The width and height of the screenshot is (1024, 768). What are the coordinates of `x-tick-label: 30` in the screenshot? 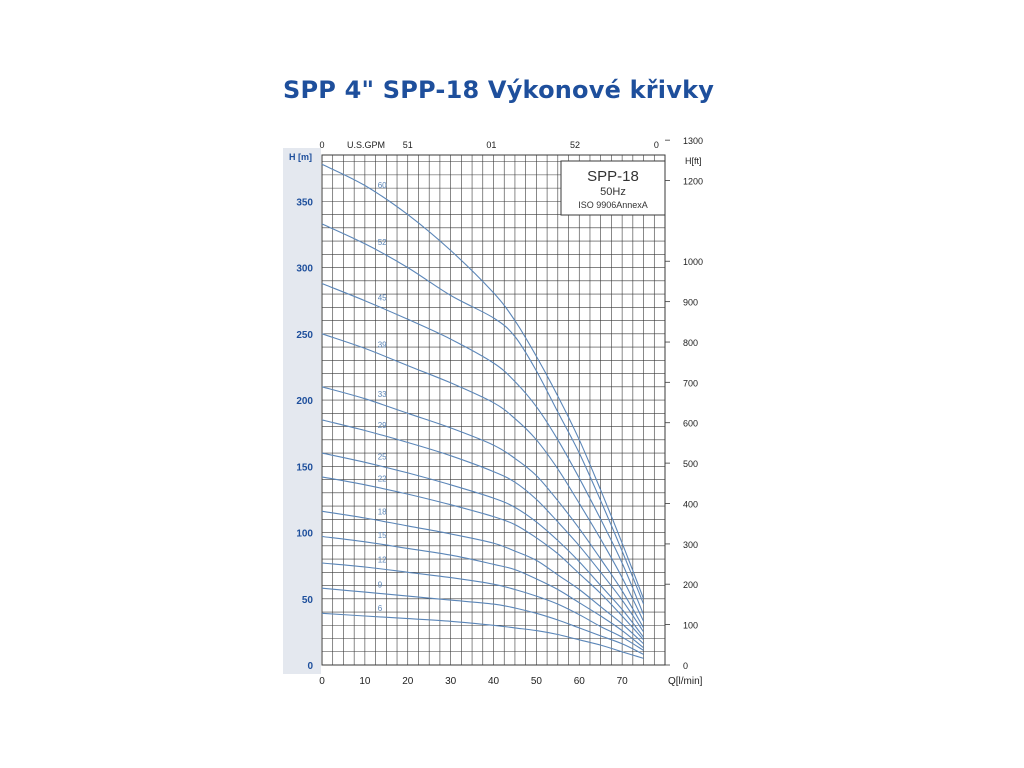 It's located at (451, 681).